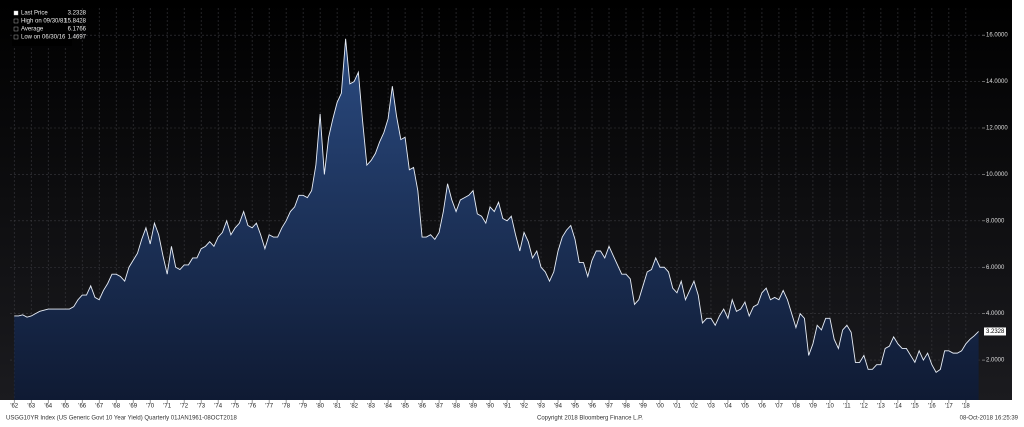  What do you see at coordinates (864, 407) in the screenshot?
I see `x-tick-label: '12` at bounding box center [864, 407].